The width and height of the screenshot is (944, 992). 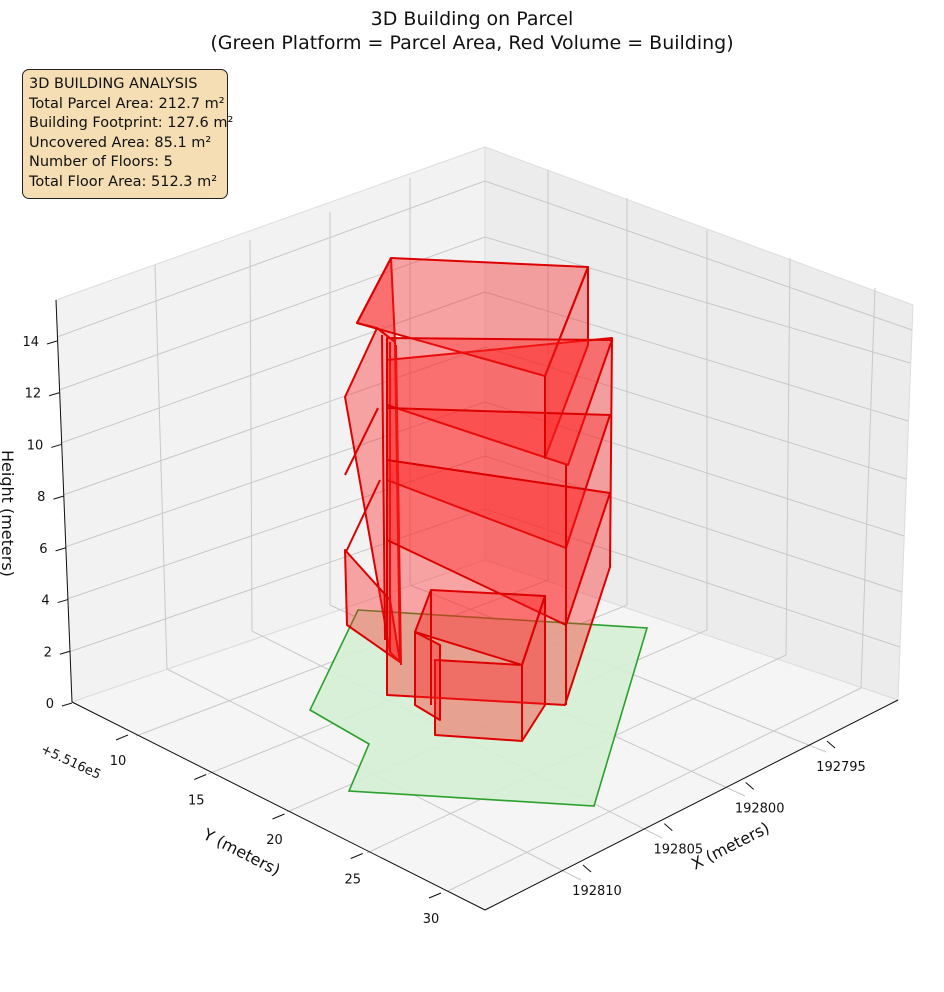 What do you see at coordinates (431, 919) in the screenshot?
I see `y-tick-label: 30` at bounding box center [431, 919].